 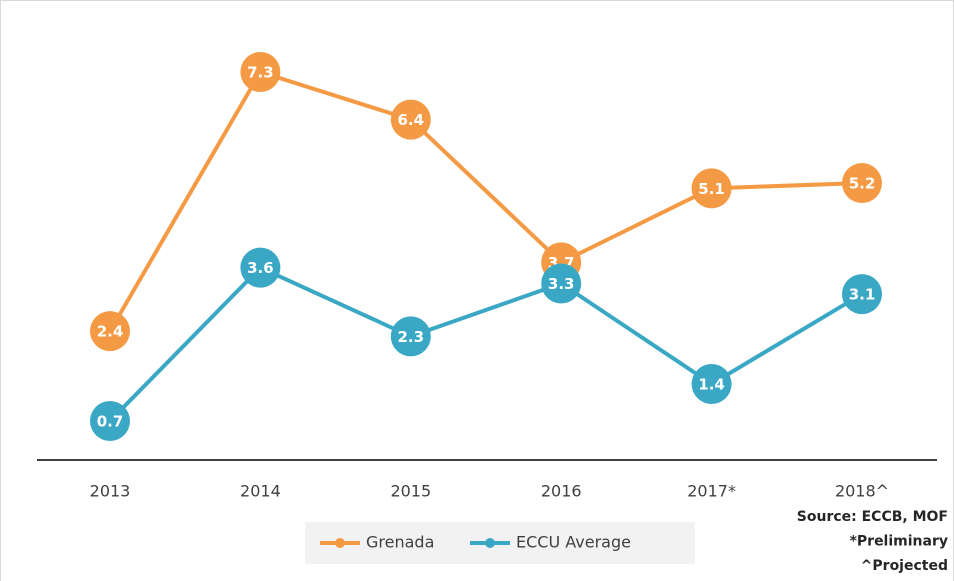 What do you see at coordinates (862, 491) in the screenshot?
I see `x-tick-label: 2018^` at bounding box center [862, 491].